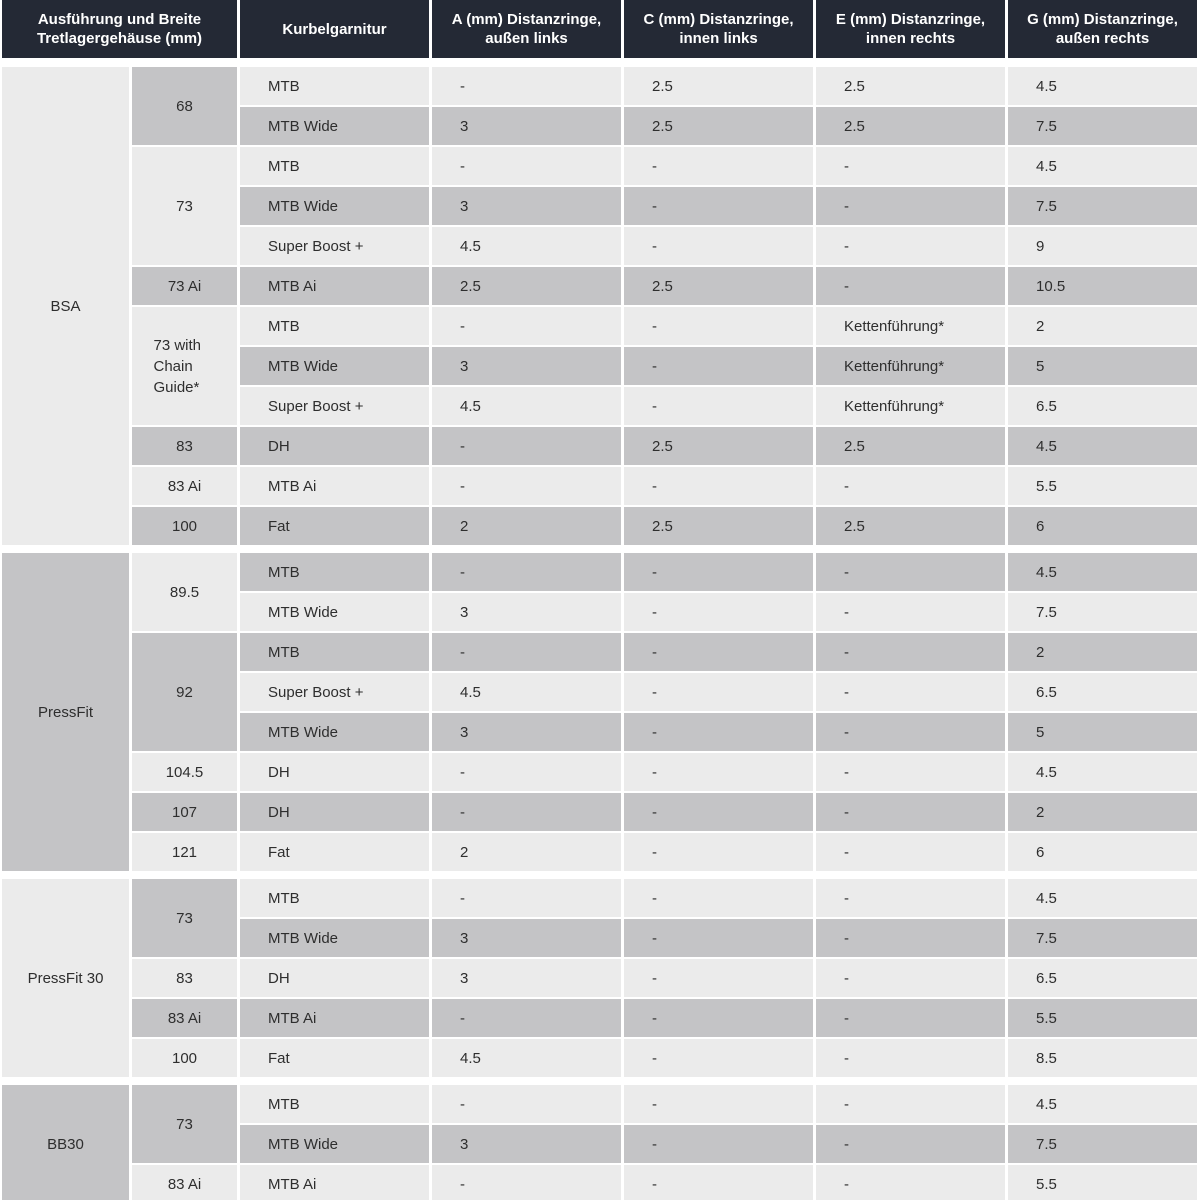  Describe the element at coordinates (718, 1124) in the screenshot. I see `rows: MTB - - -4.5 MTB Wide 3- -7.5` at that location.